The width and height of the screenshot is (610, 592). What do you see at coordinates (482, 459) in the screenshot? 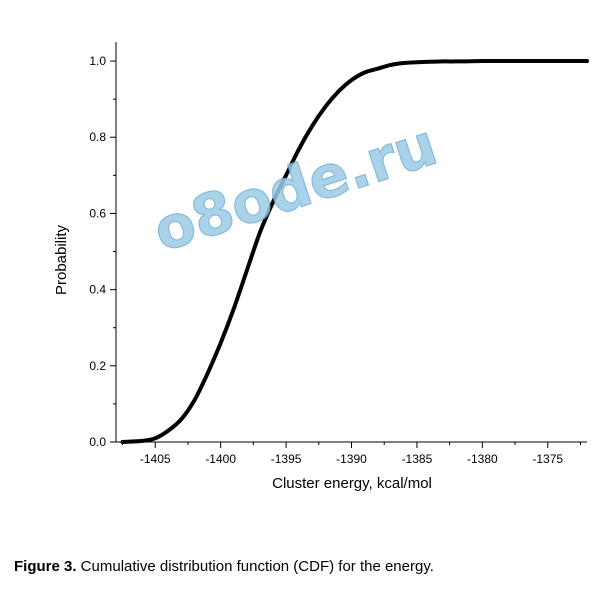
I see `x-tick-label: -1380` at bounding box center [482, 459].